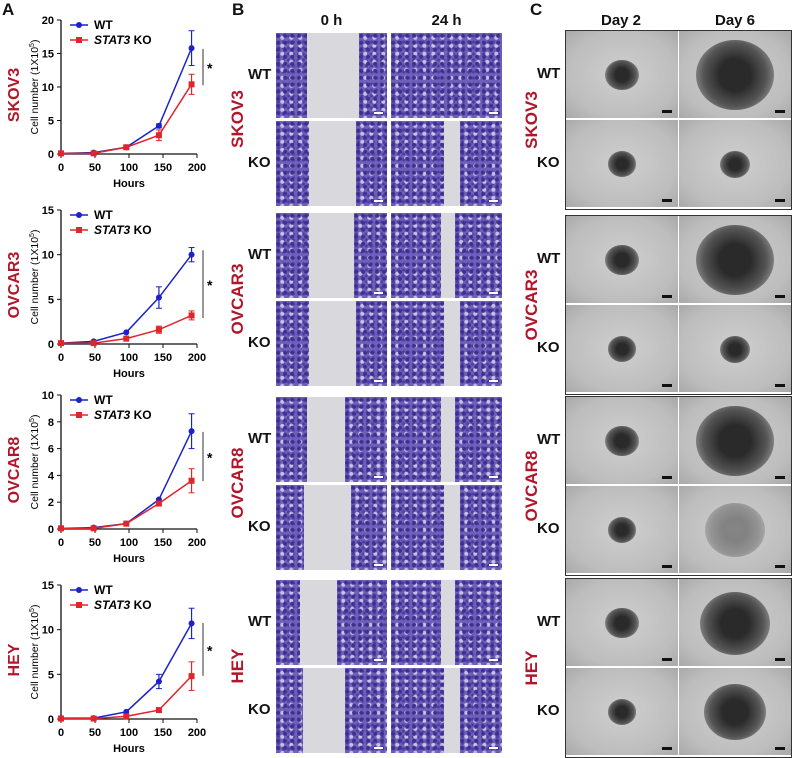 The image size is (796, 758). I want to click on wound-image-hey-ko-0h, so click(331, 710).